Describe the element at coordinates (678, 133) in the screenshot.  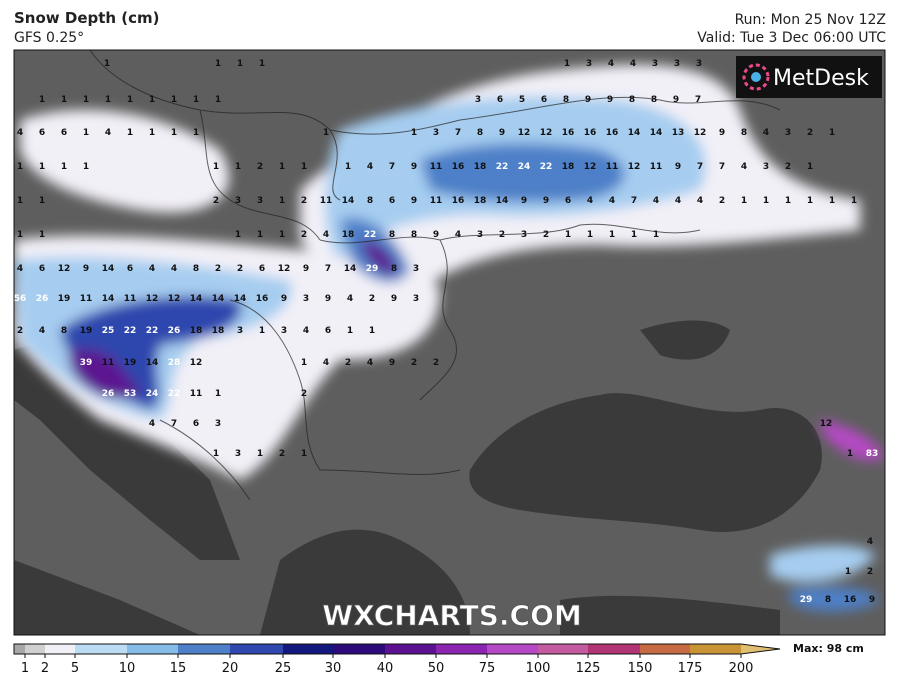
I see `snow-label: 13` at that location.